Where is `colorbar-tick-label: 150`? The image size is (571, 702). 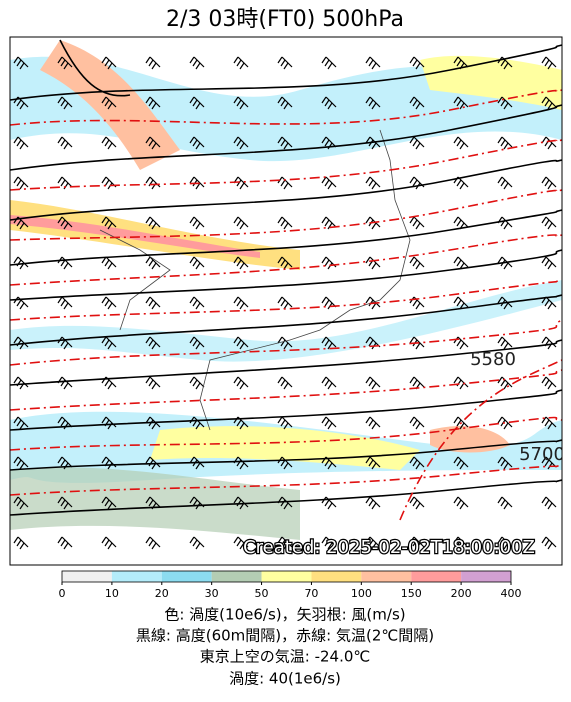 colorbar-tick-label: 150 is located at coordinates (411, 593).